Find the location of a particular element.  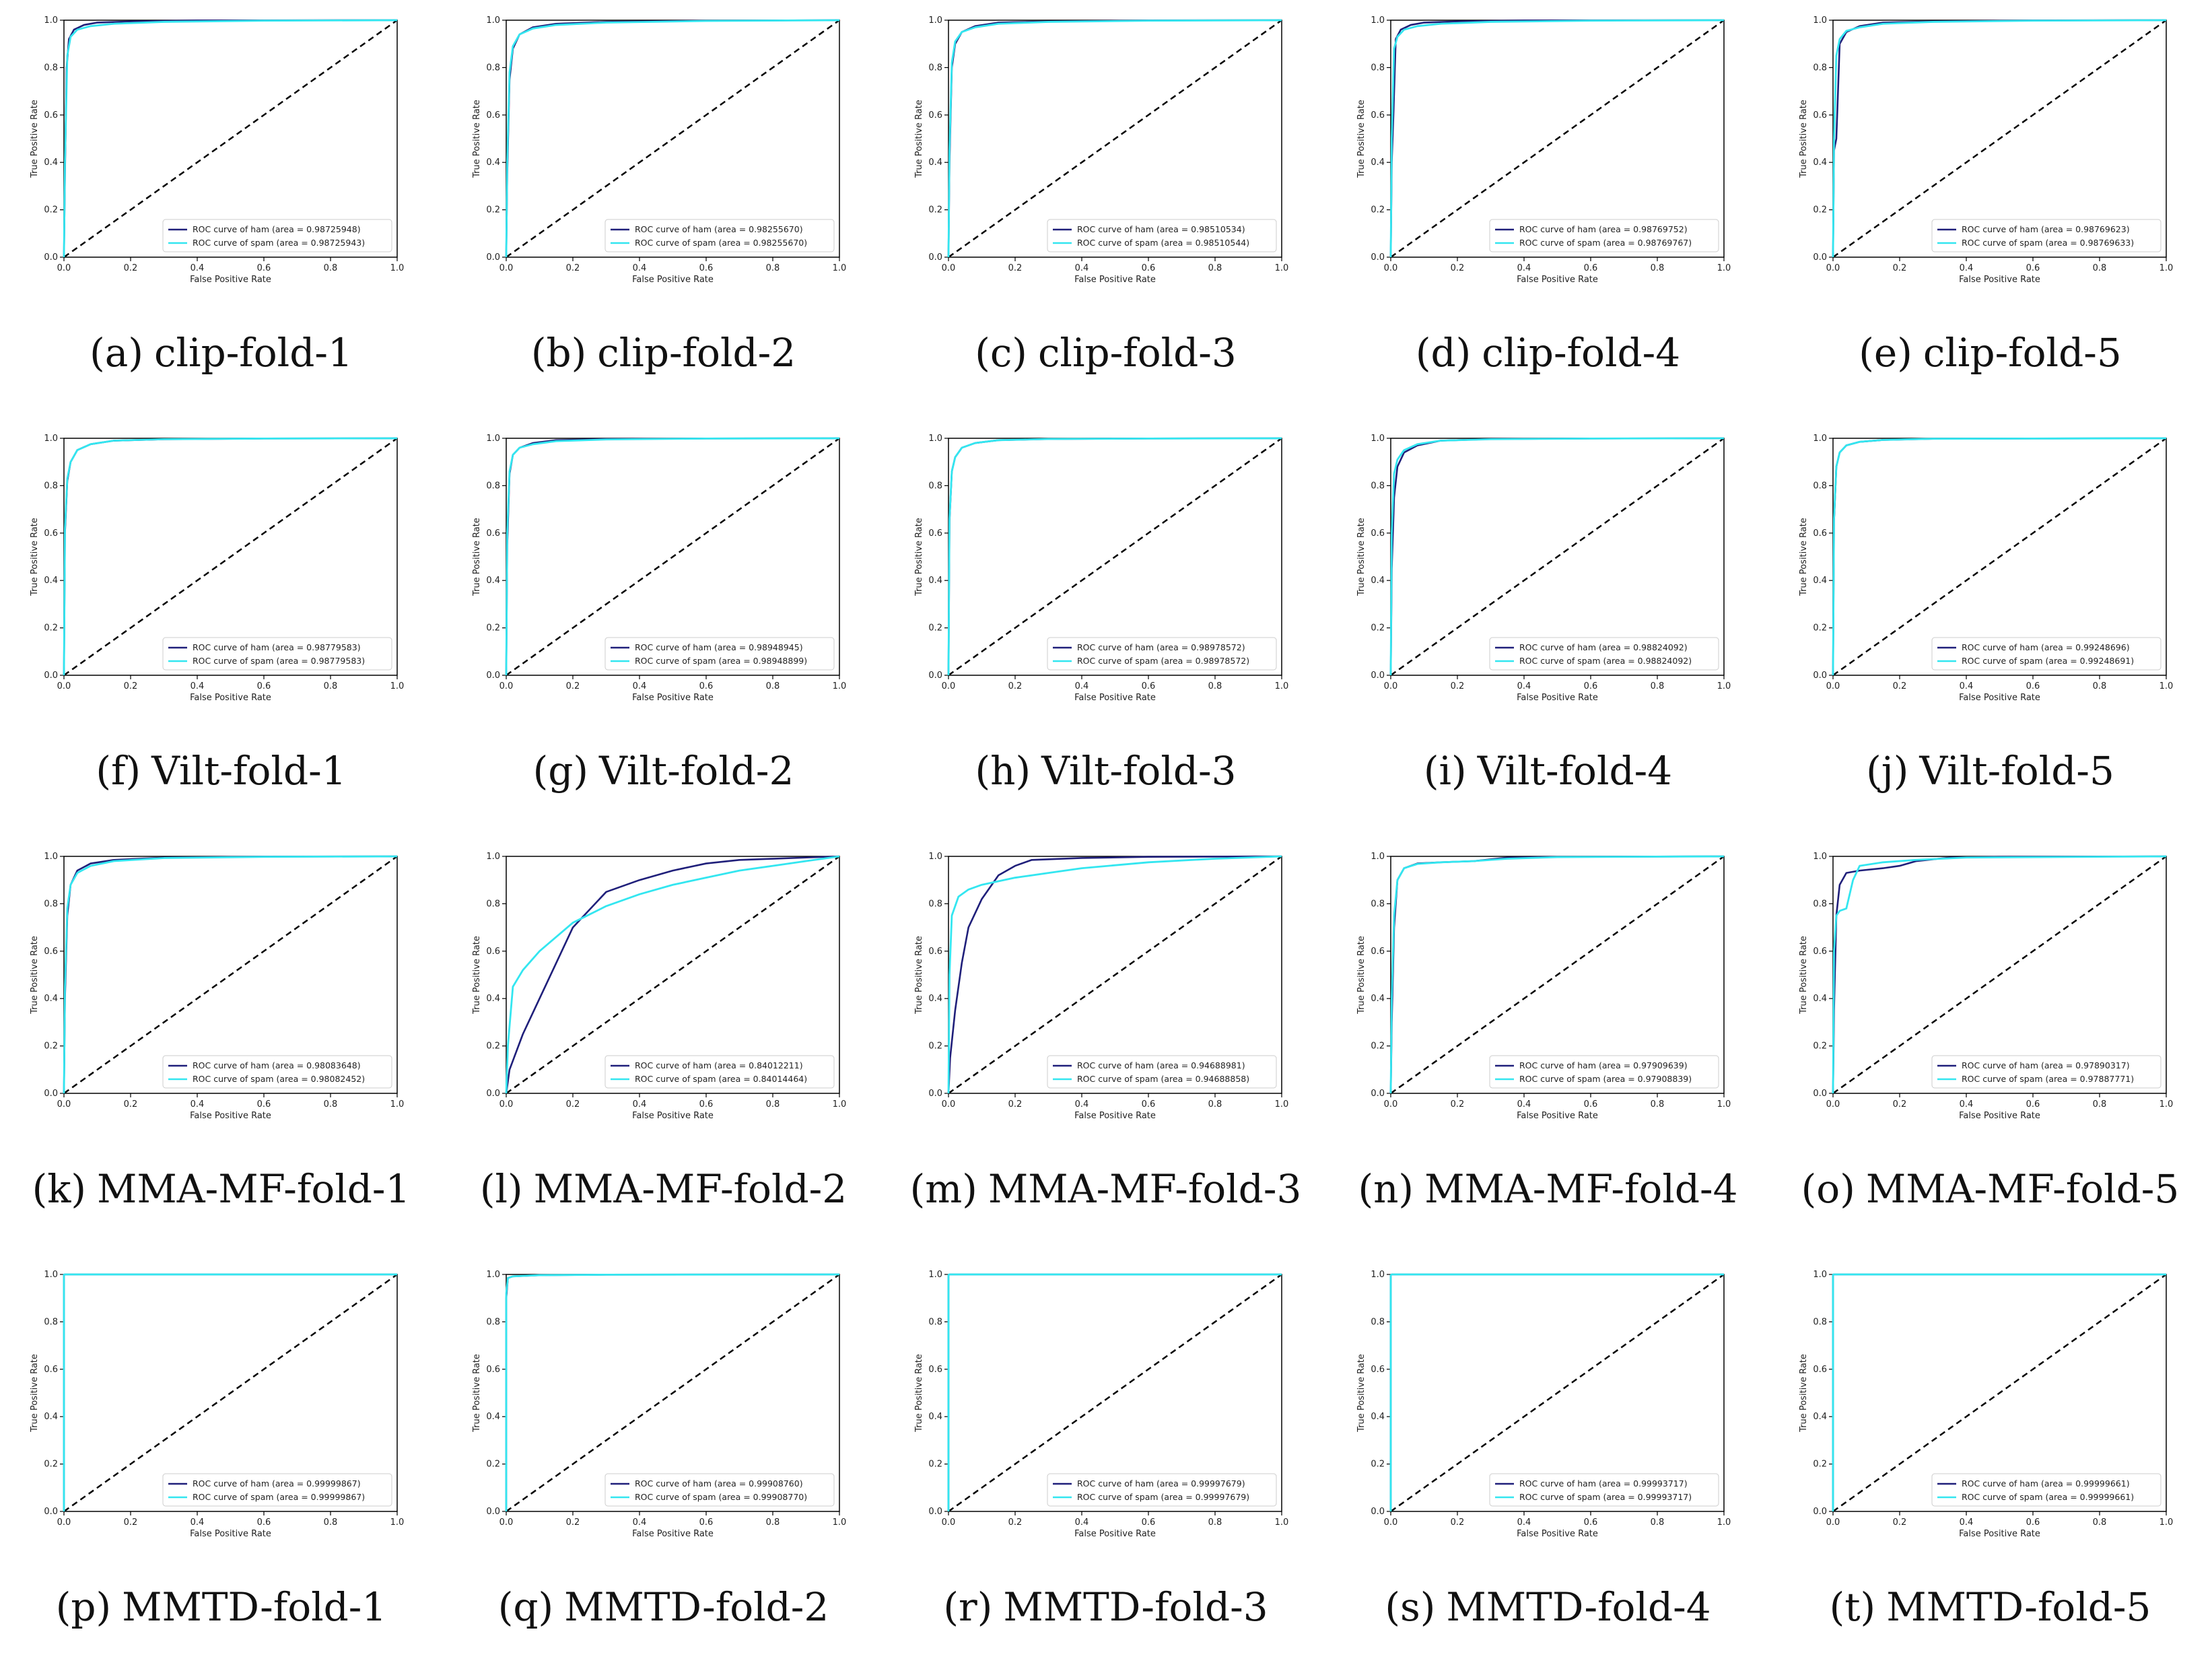

caption-text: Vilt-fold-3 is located at coordinates (1139, 771).